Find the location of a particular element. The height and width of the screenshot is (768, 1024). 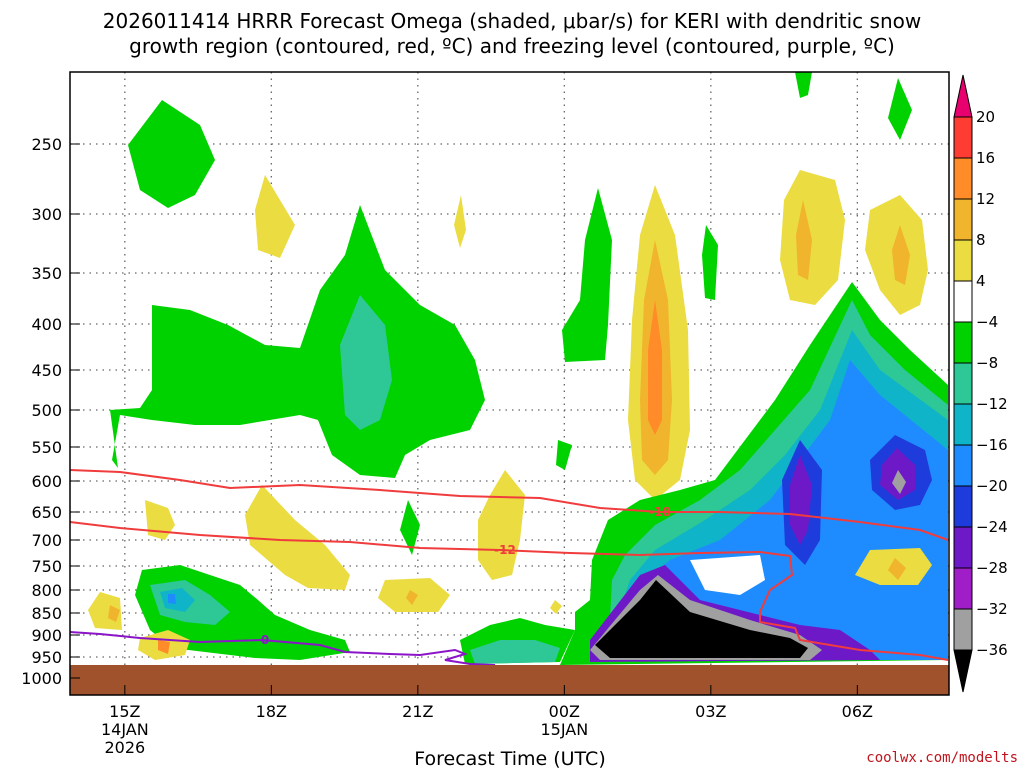

y-tick-label: 800 is located at coordinates (46, 590).